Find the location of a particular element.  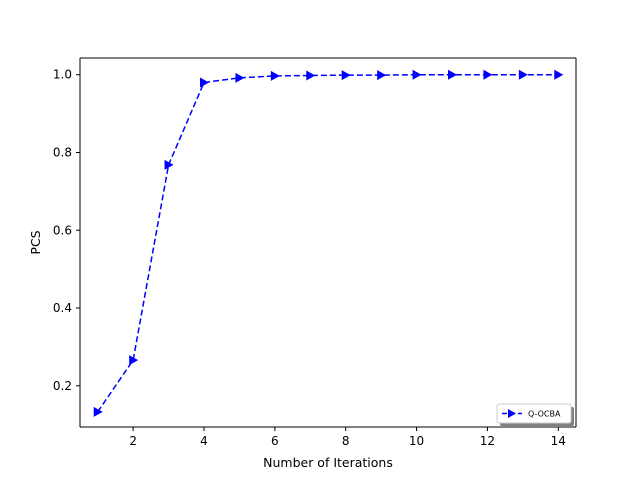

x-tick-label: 2 is located at coordinates (133, 441).